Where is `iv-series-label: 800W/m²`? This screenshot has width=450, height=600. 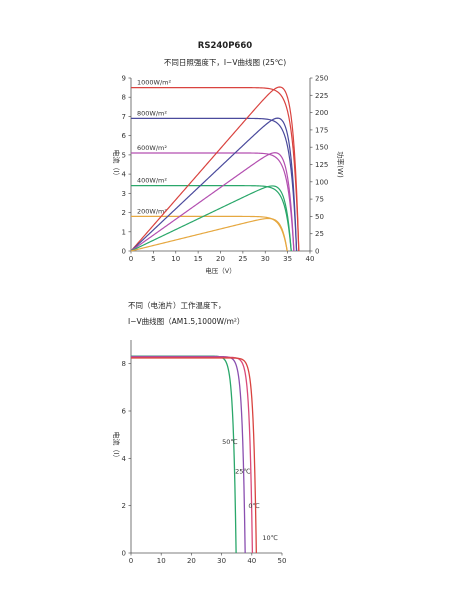
iv-series-label: 800W/m² is located at coordinates (152, 113).